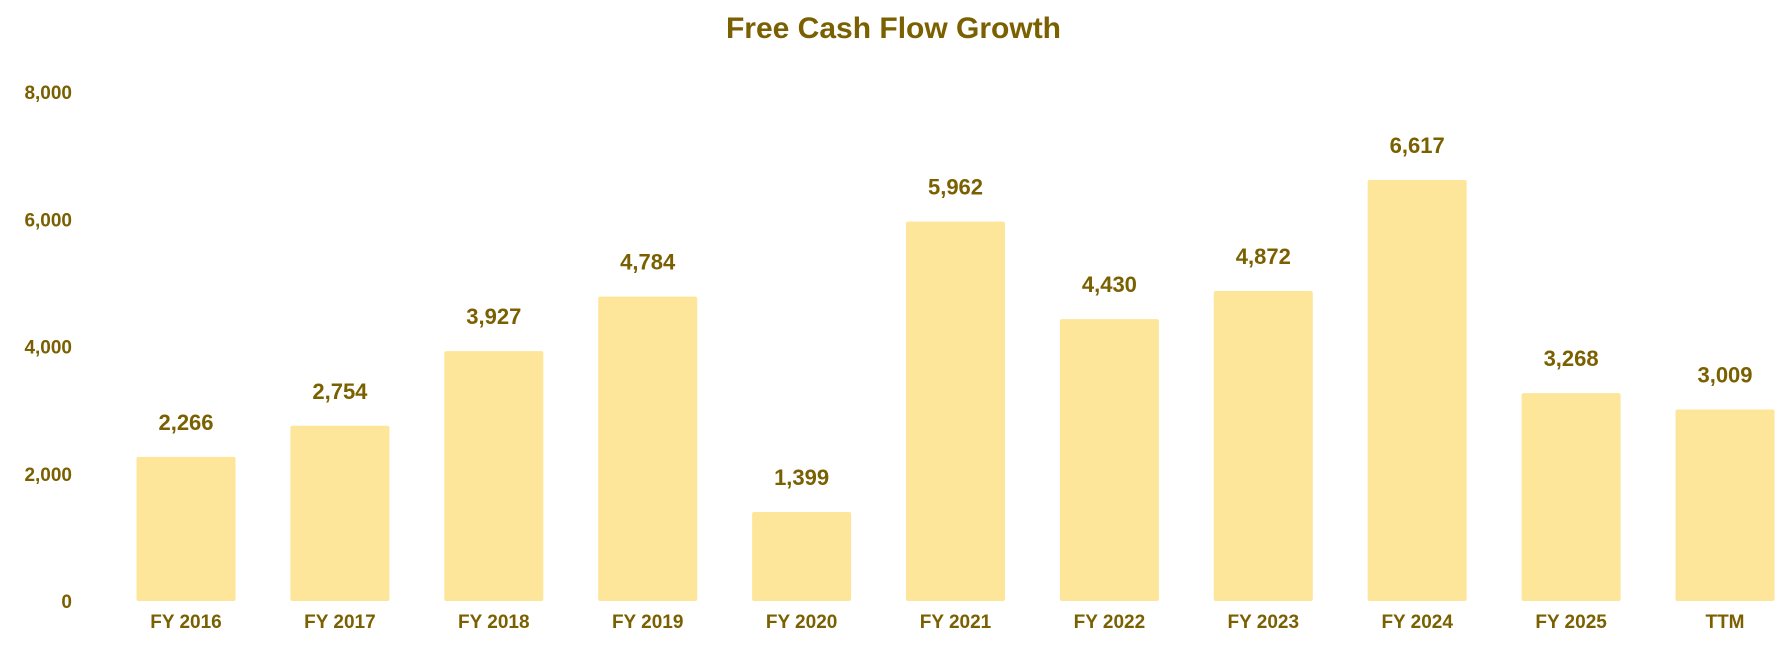  What do you see at coordinates (1417, 145) in the screenshot?
I see `data-label: 6,617` at bounding box center [1417, 145].